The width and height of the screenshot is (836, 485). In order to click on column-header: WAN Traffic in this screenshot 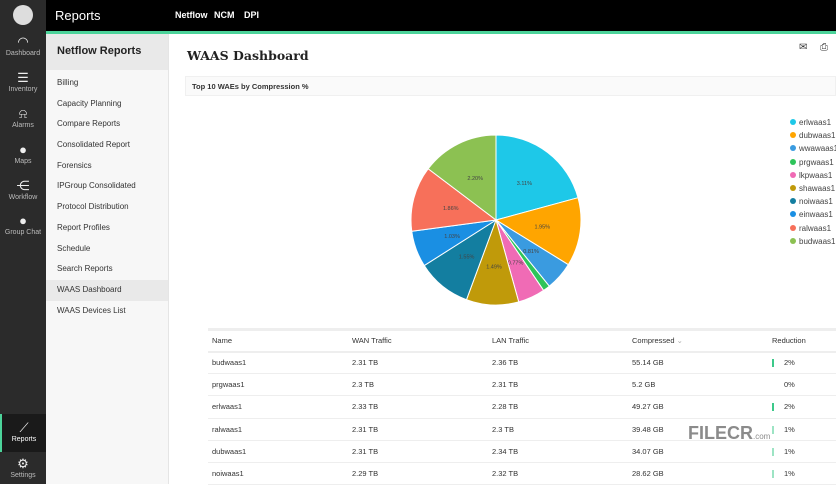, I will do `click(418, 340)`.